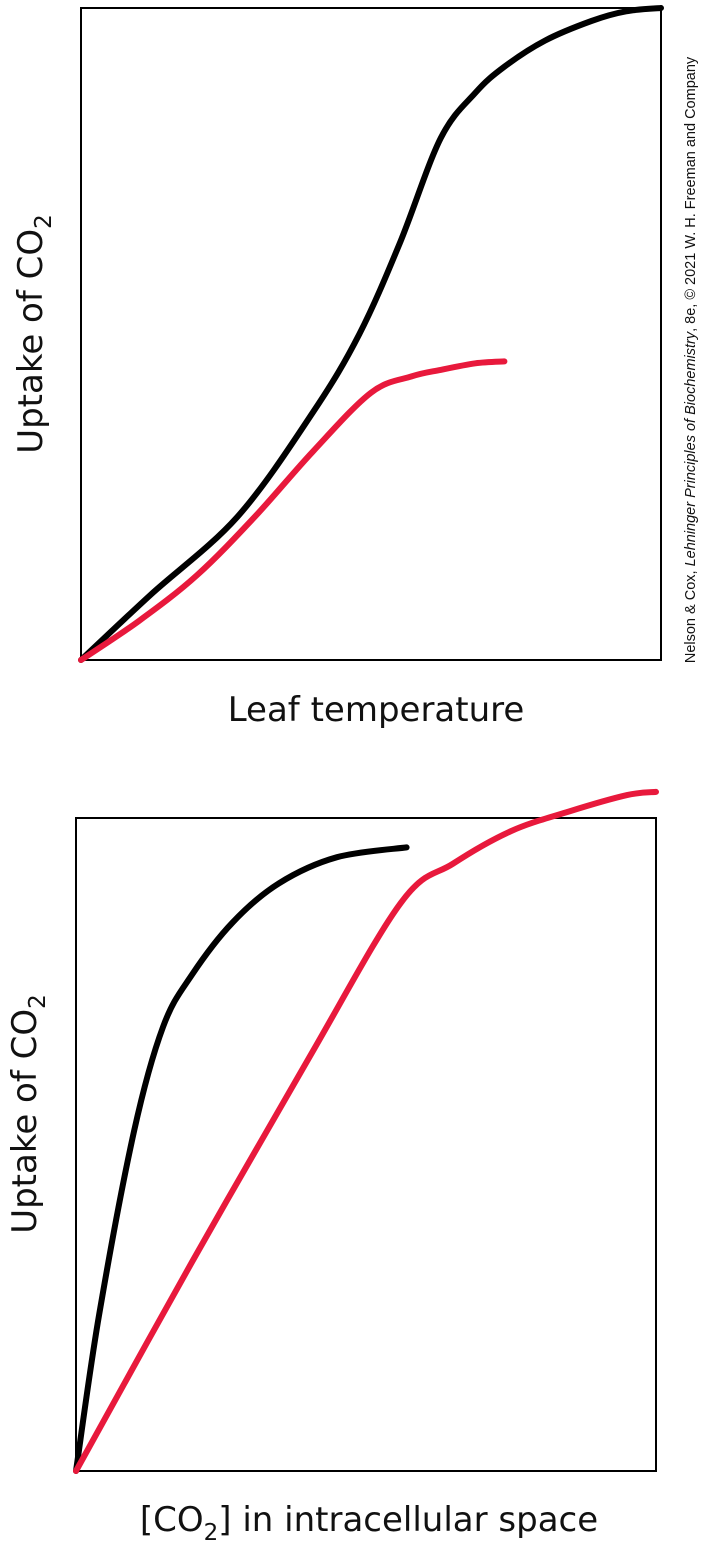 The image size is (707, 1549). Describe the element at coordinates (369, 1523) in the screenshot. I see `x-axis-label-bottom: [CO2] in intracellular space` at that location.